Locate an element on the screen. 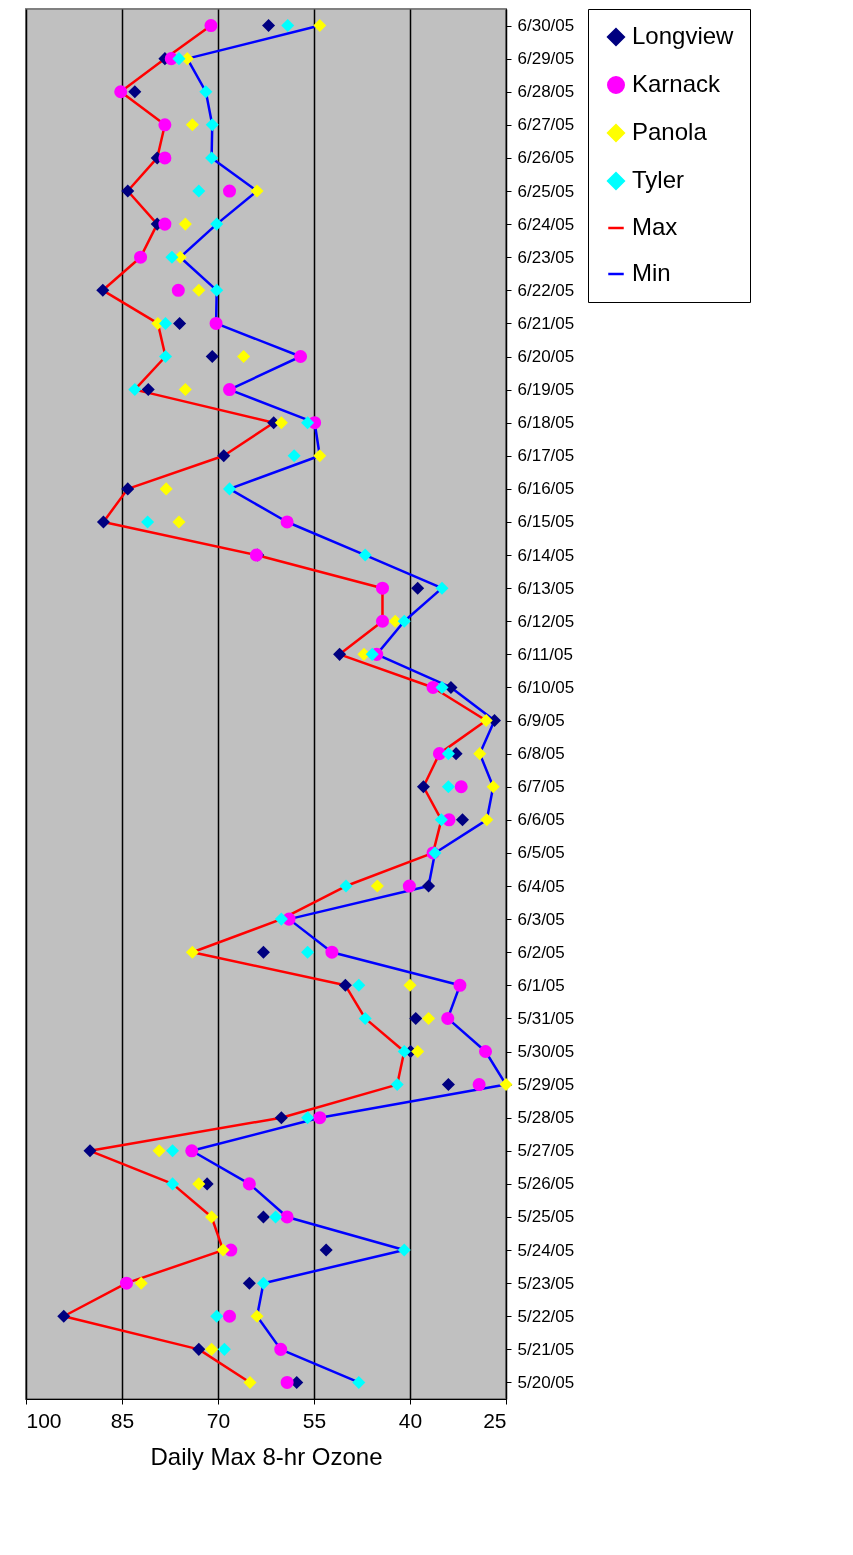 This screenshot has width=853, height=1555. y-tick-label: 5/22/05 is located at coordinates (546, 1316).